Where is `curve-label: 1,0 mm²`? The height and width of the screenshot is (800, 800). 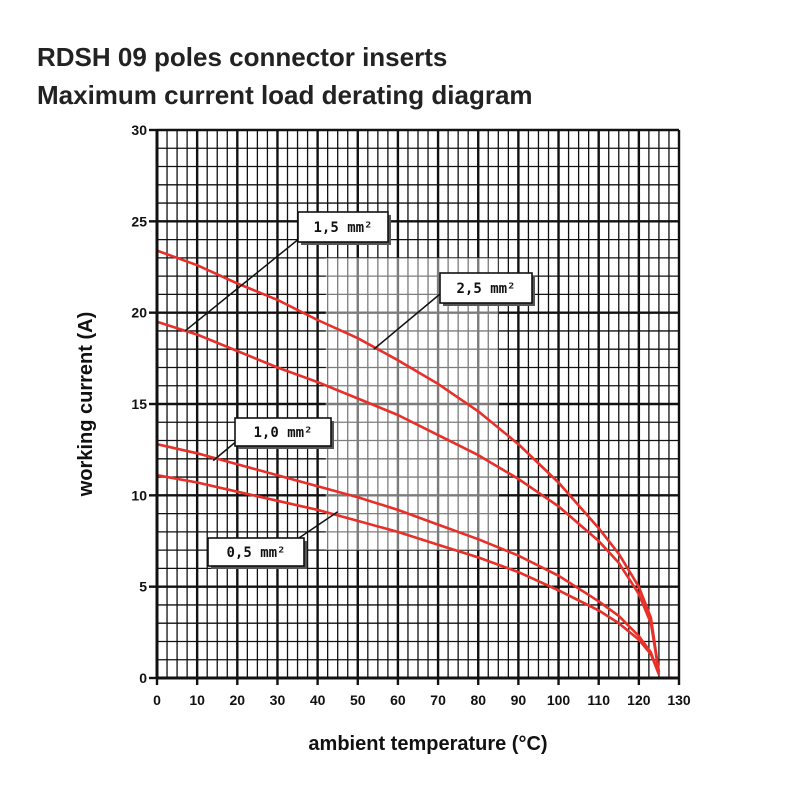
curve-label: 1,0 mm² is located at coordinates (282, 433).